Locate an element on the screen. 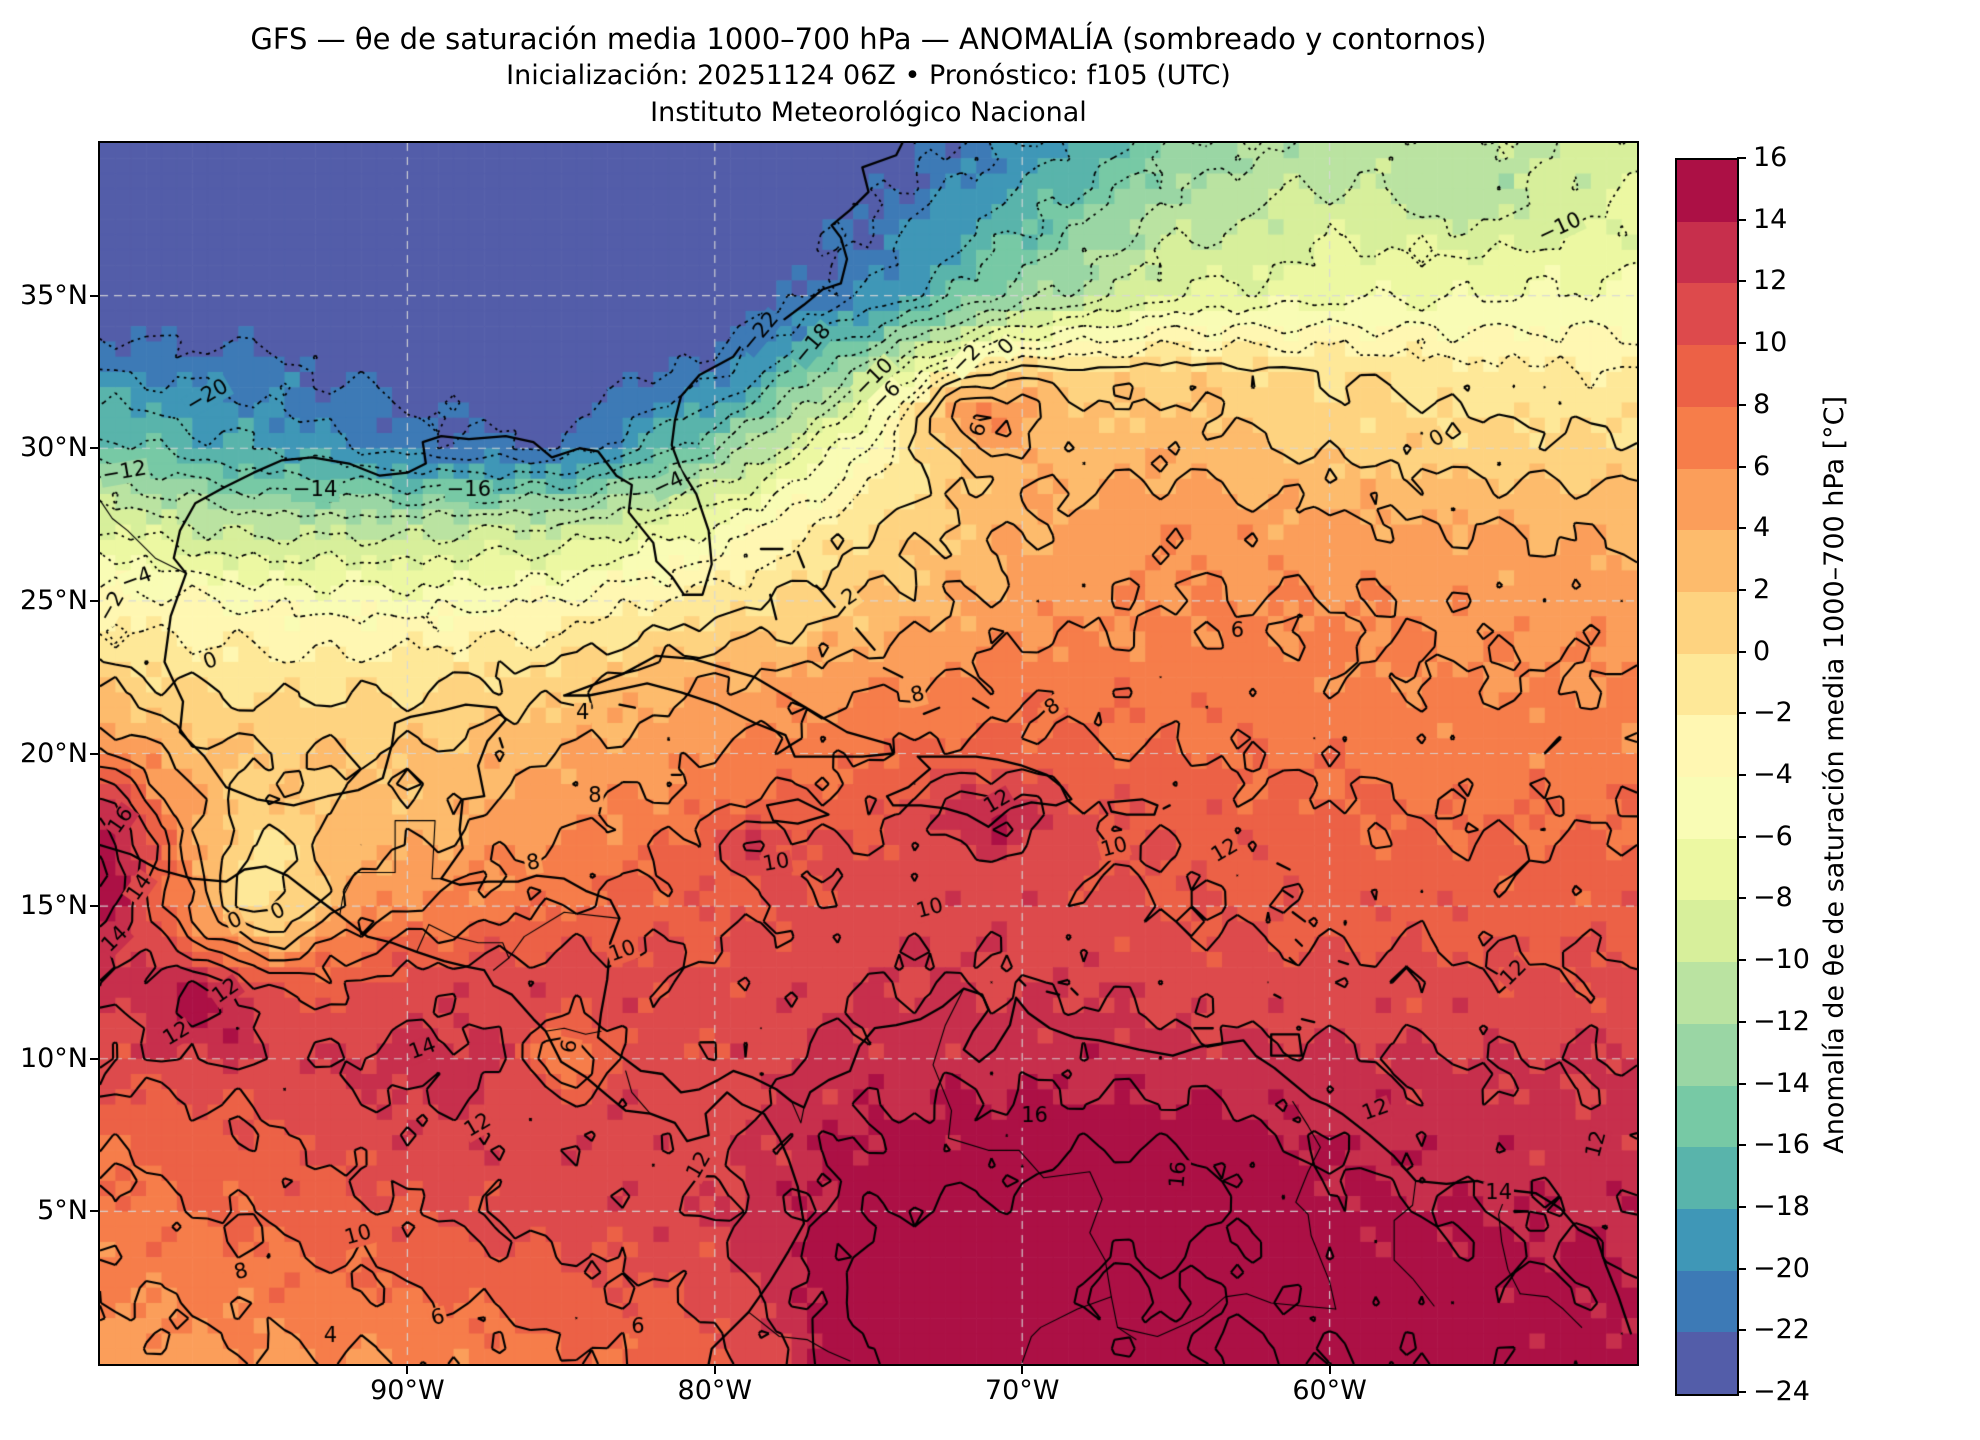 This screenshot has height=1440, width=1980. colorbar-tick-label: 4 is located at coordinates (1762, 528).